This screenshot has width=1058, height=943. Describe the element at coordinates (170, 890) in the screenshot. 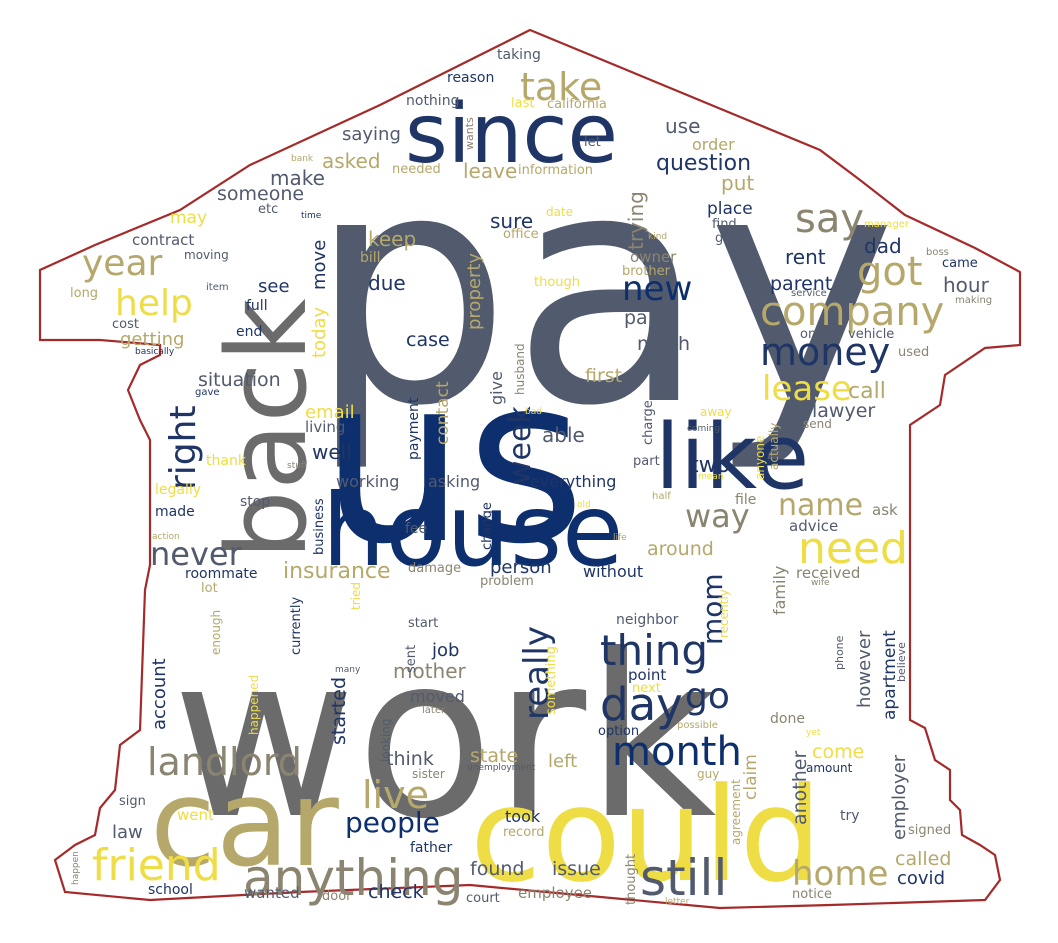

I see `word-school: school` at that location.